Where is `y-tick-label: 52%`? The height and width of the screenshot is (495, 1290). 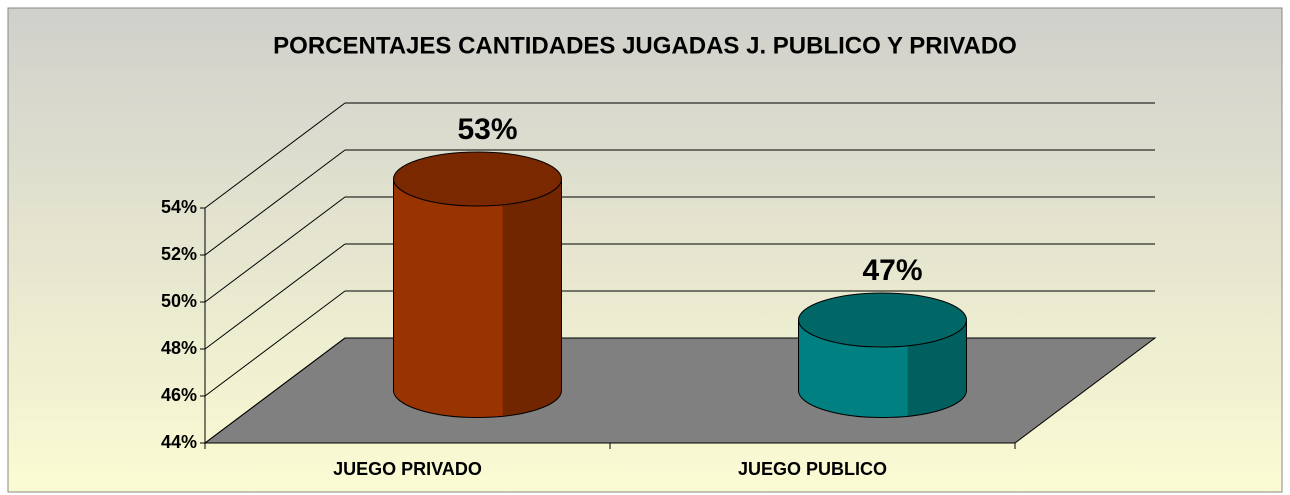
y-tick-label: 52% is located at coordinates (179, 254).